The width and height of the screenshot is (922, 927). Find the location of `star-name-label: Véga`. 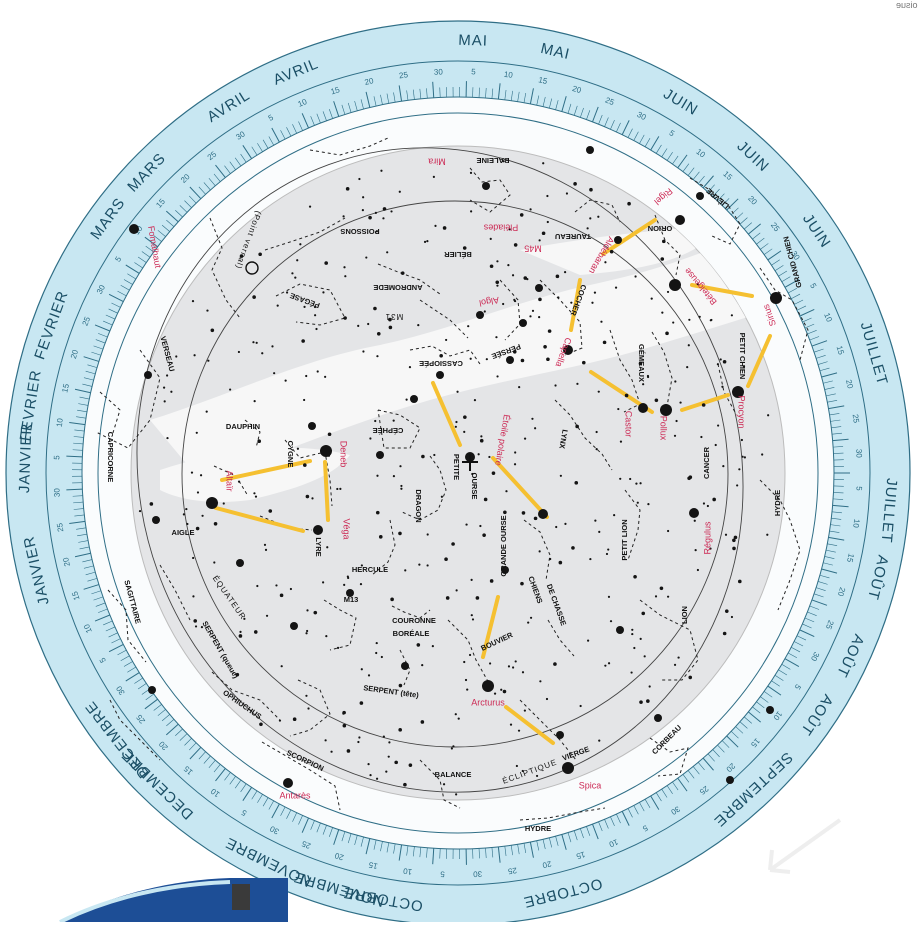

star-name-label: Véga is located at coordinates (347, 528).